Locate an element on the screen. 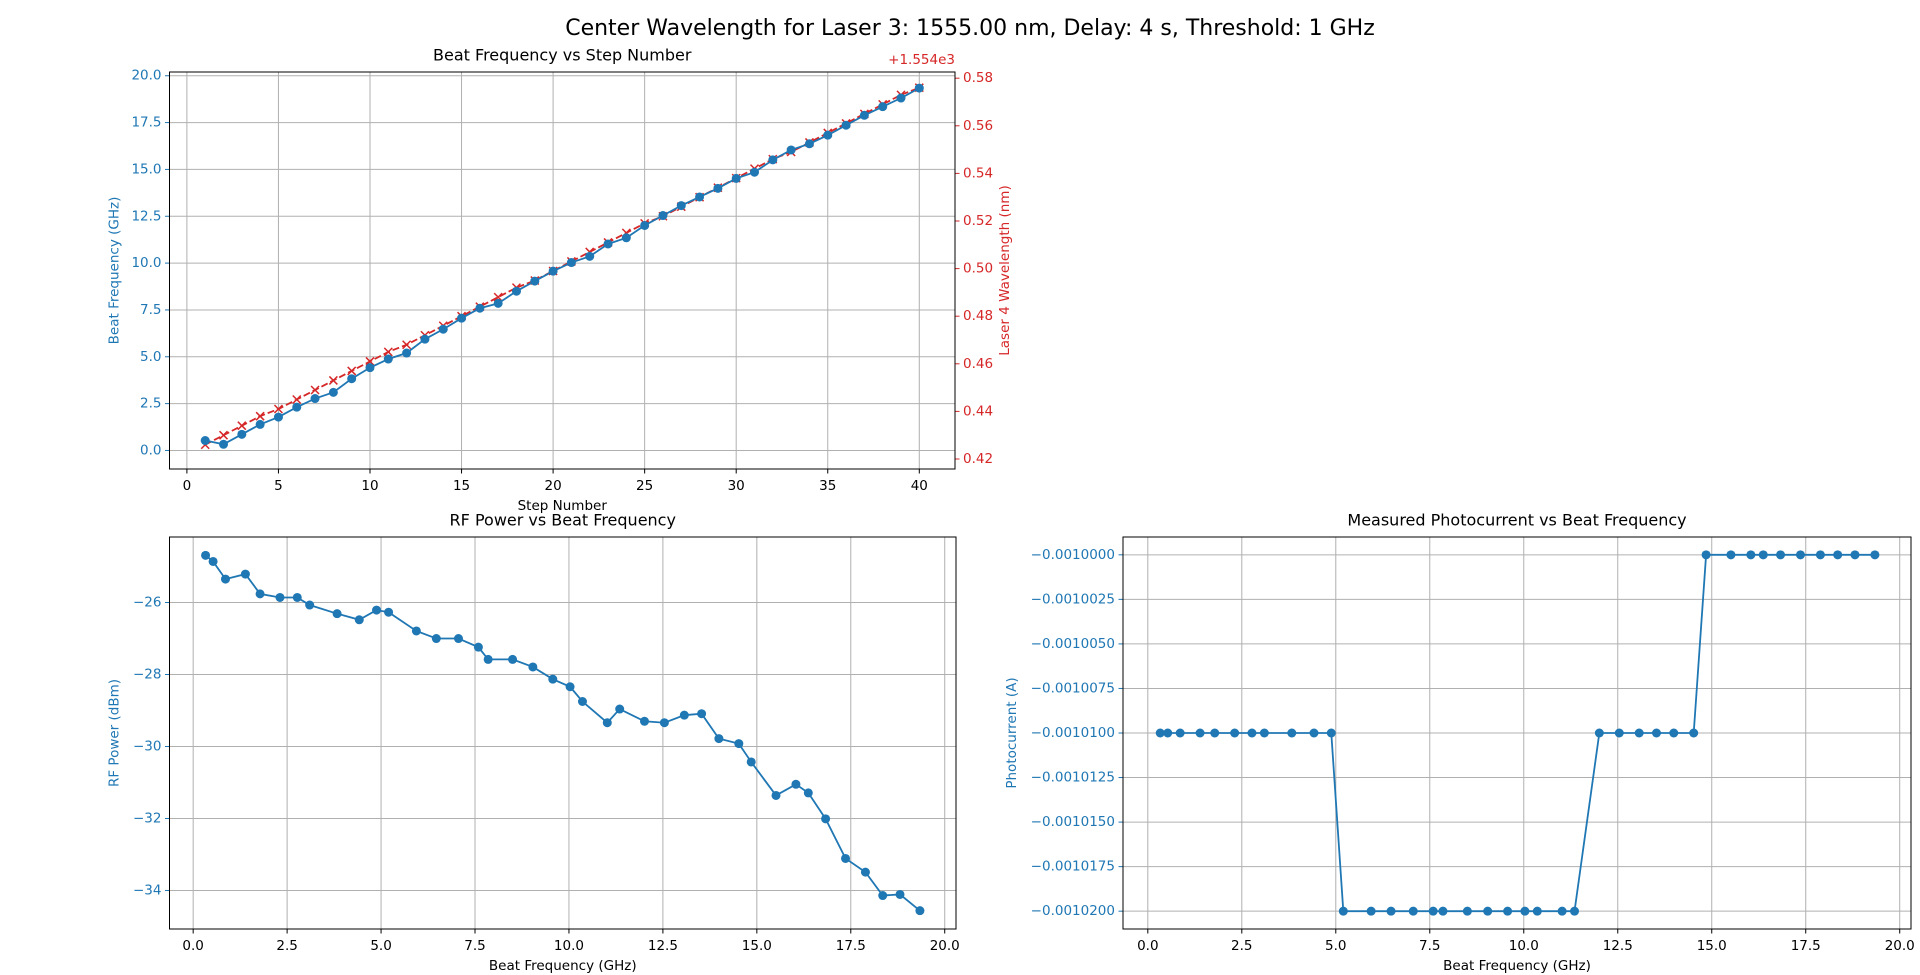  y-tick-label: −0.0010100 is located at coordinates (1073, 733).